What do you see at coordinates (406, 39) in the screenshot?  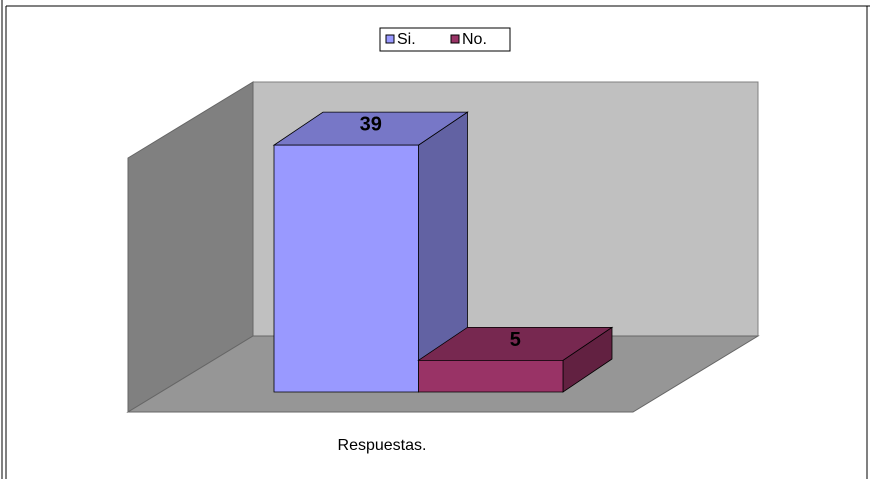 I see `legend-label: Si.` at bounding box center [406, 39].